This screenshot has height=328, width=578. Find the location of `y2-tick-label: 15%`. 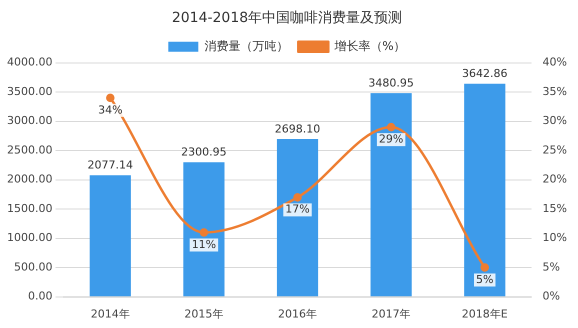

y2-tick-label: 15% is located at coordinates (555, 208).